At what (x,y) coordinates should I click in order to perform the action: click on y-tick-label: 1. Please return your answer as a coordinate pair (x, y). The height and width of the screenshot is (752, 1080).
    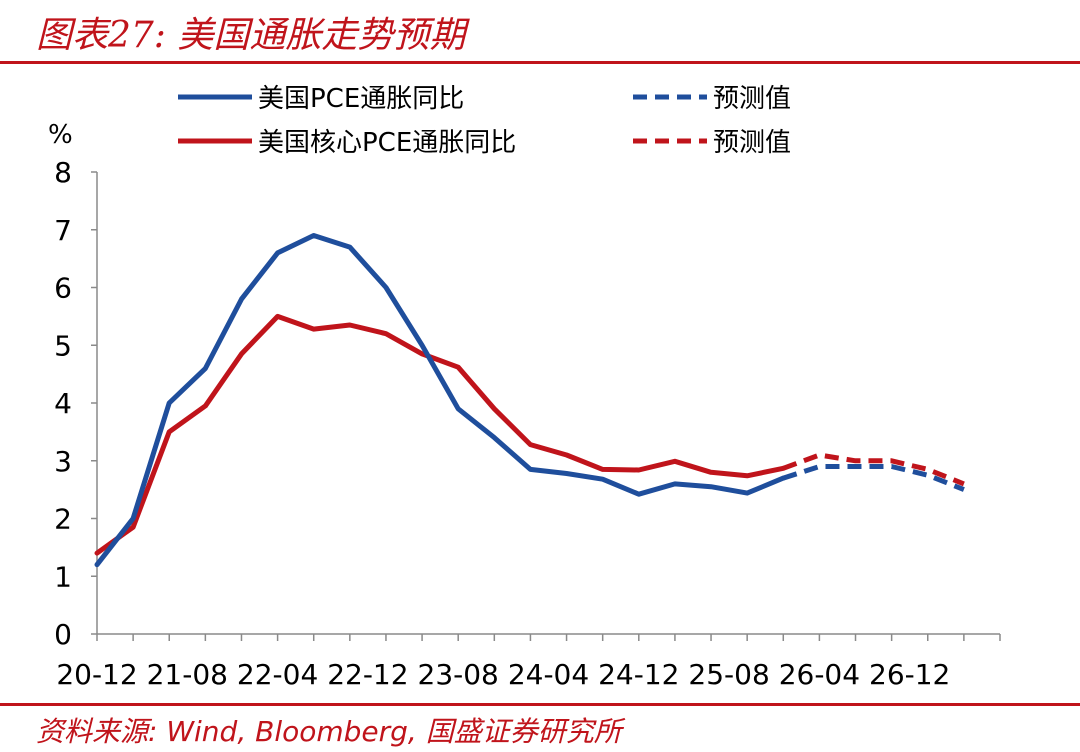
    Looking at the image, I should click on (63, 576).